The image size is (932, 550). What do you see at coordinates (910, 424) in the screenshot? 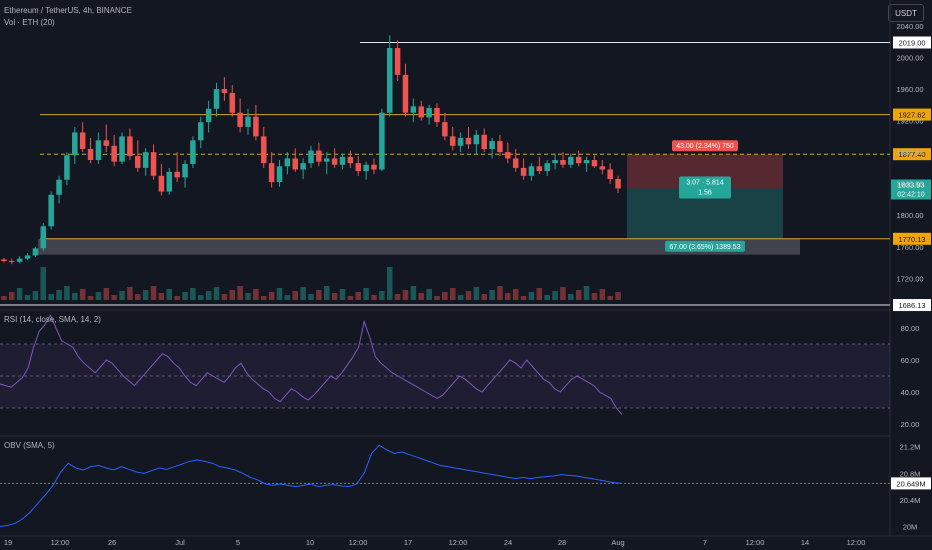
I see `rsi-tick-label: 20.00` at bounding box center [910, 424].